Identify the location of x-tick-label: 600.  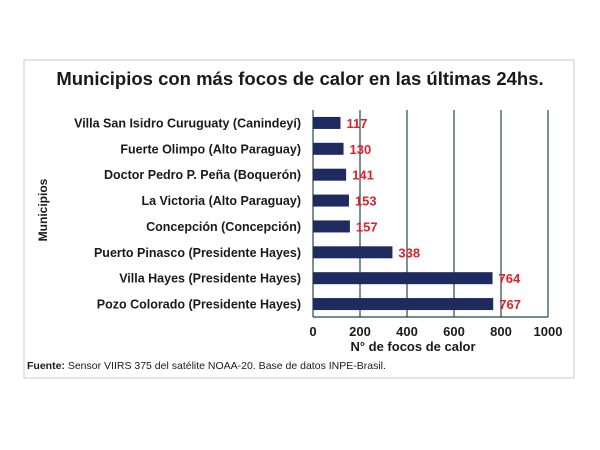
(454, 331).